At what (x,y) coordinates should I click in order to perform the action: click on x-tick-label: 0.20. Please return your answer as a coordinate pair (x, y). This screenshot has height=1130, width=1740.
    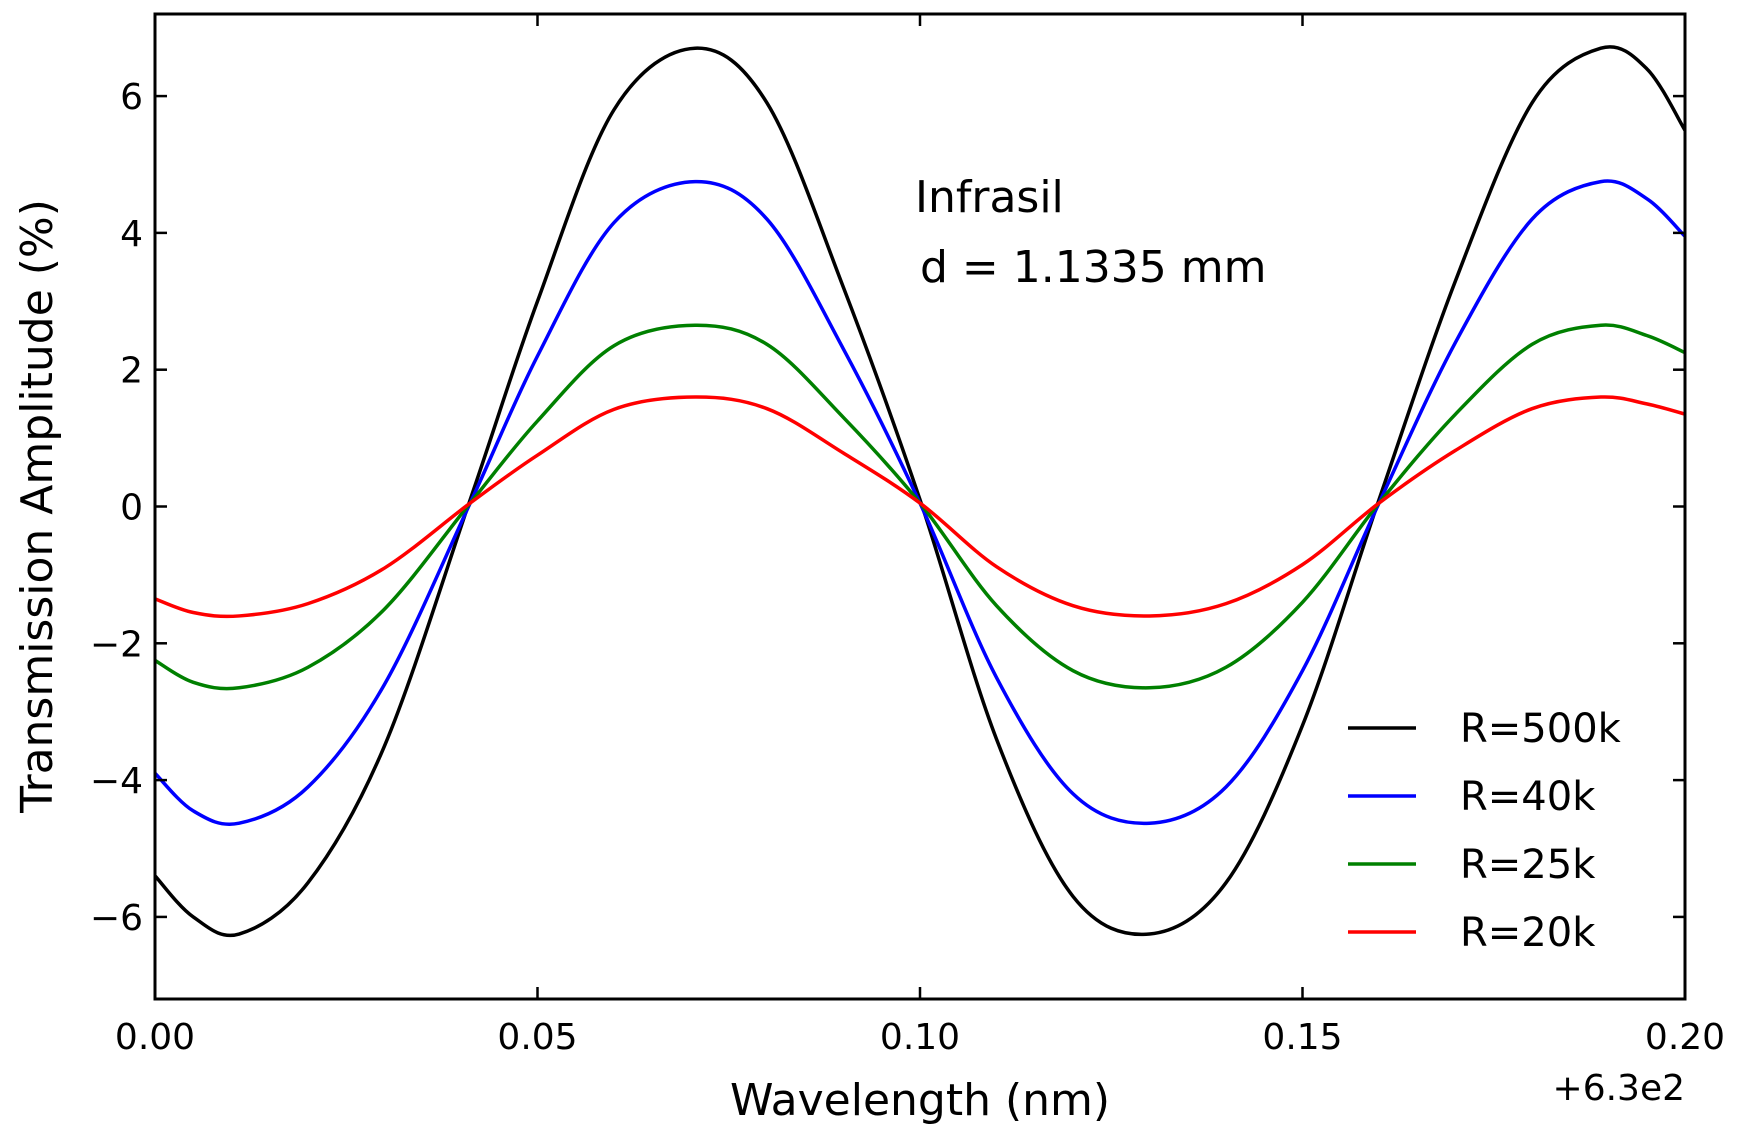
    Looking at the image, I should click on (1685, 1037).